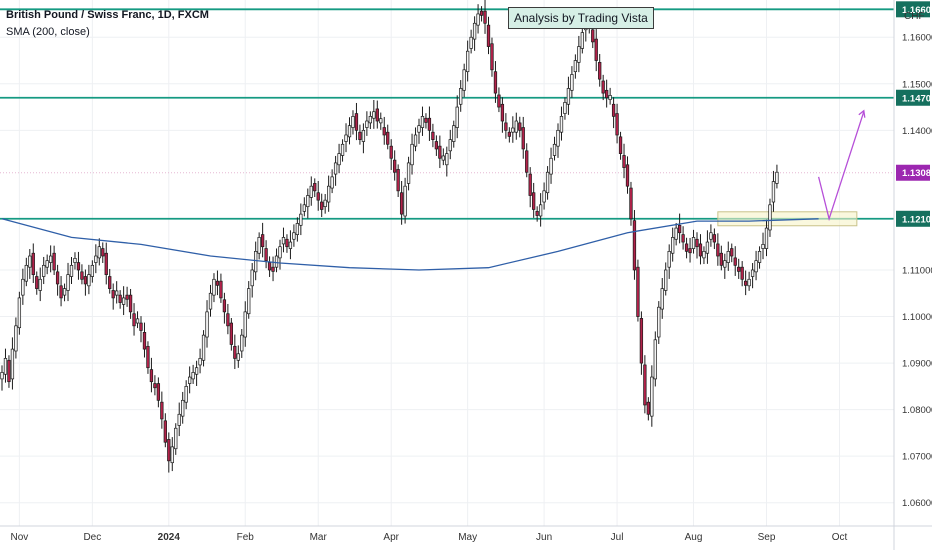  Describe the element at coordinates (917, 98) in the screenshot. I see `y-tick-9: 1.14700` at that location.